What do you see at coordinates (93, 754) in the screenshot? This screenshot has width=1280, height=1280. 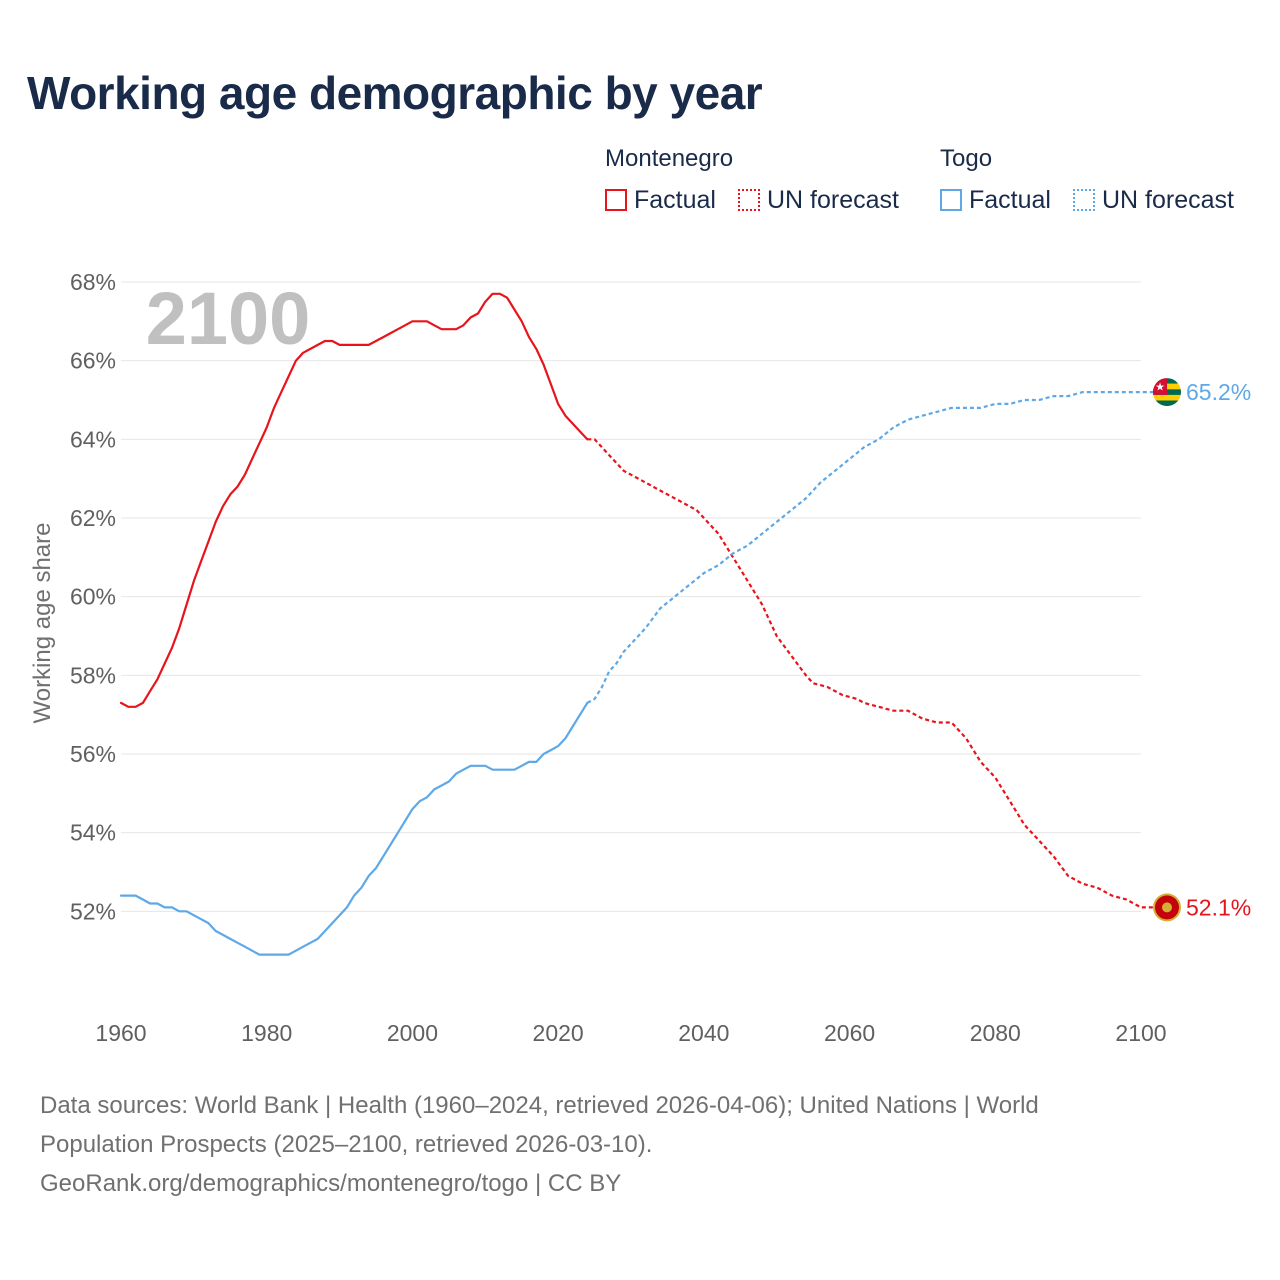 I see `y-tick-label: 56%` at bounding box center [93, 754].